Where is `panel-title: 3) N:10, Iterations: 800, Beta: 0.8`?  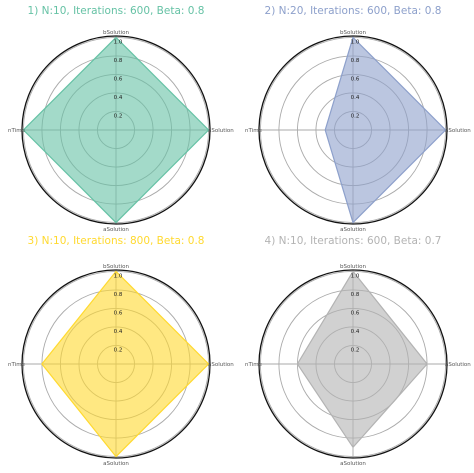 panel-title: 3) N:10, Iterations: 800, Beta: 0.8 is located at coordinates (116, 241).